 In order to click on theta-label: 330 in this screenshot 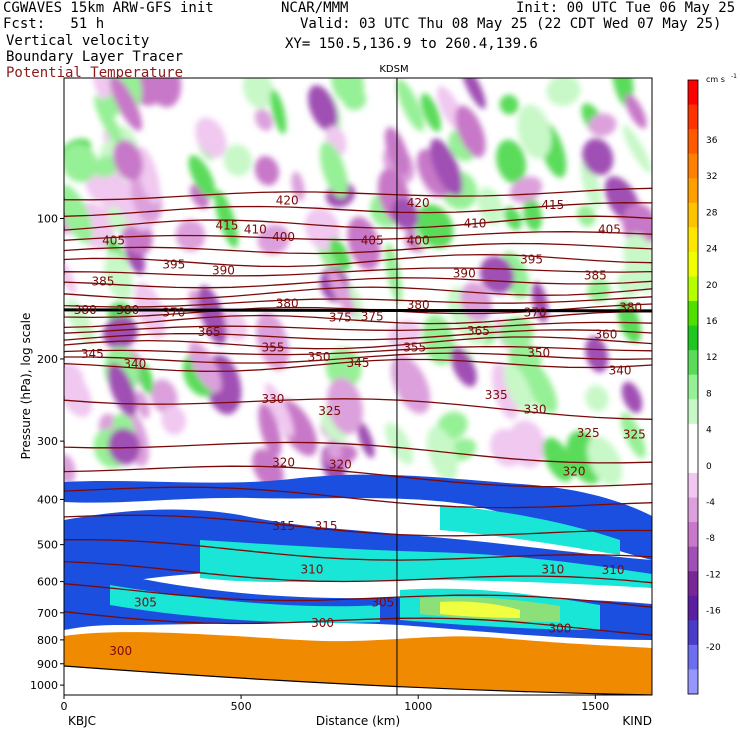, I will do `click(535, 410)`.